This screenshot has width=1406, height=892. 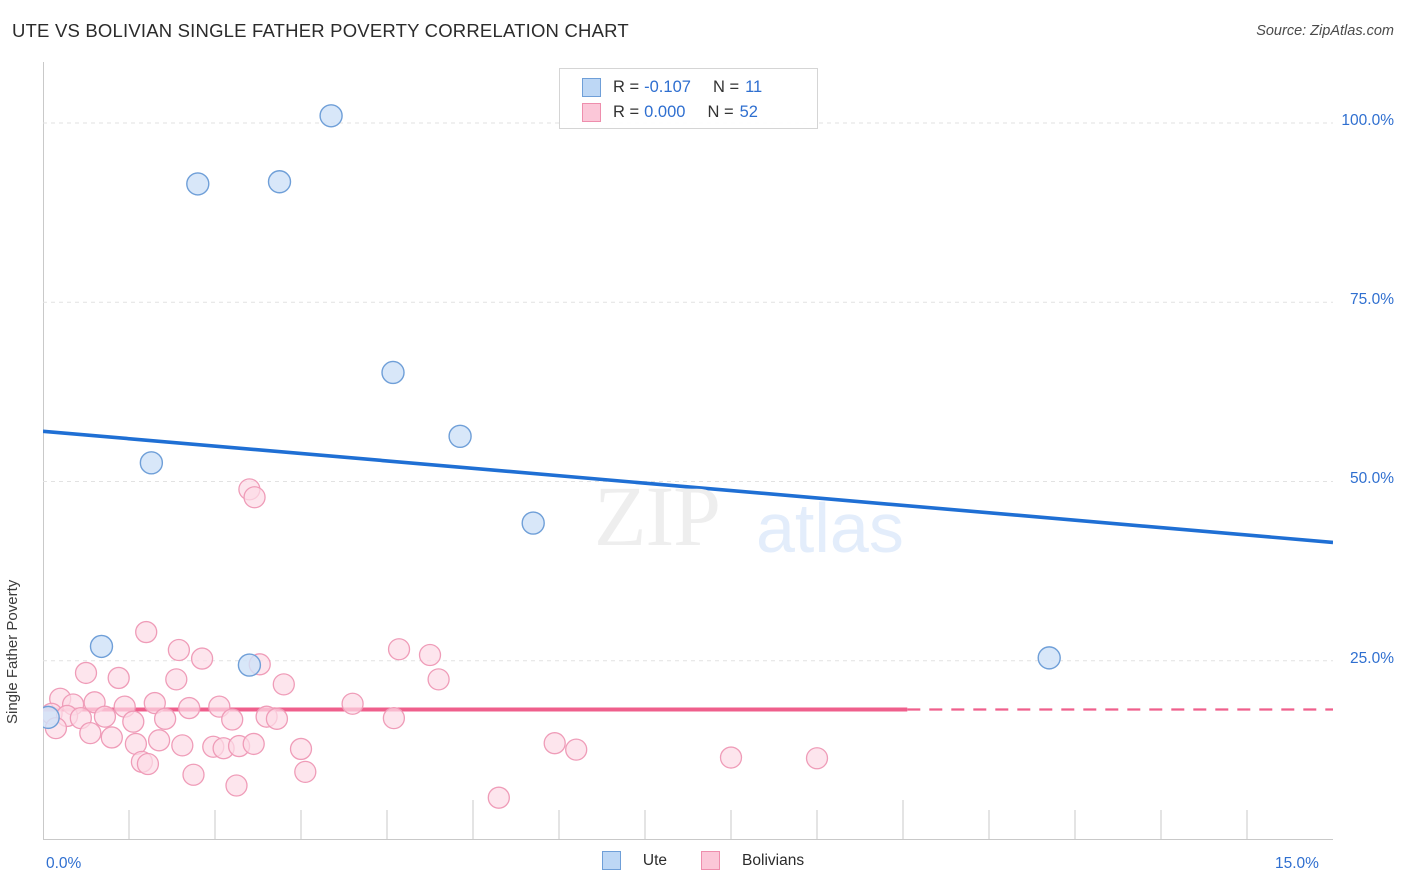 What do you see at coordinates (1367, 120) in the screenshot?
I see `y-tick-label-3: 100.0%` at bounding box center [1367, 120].